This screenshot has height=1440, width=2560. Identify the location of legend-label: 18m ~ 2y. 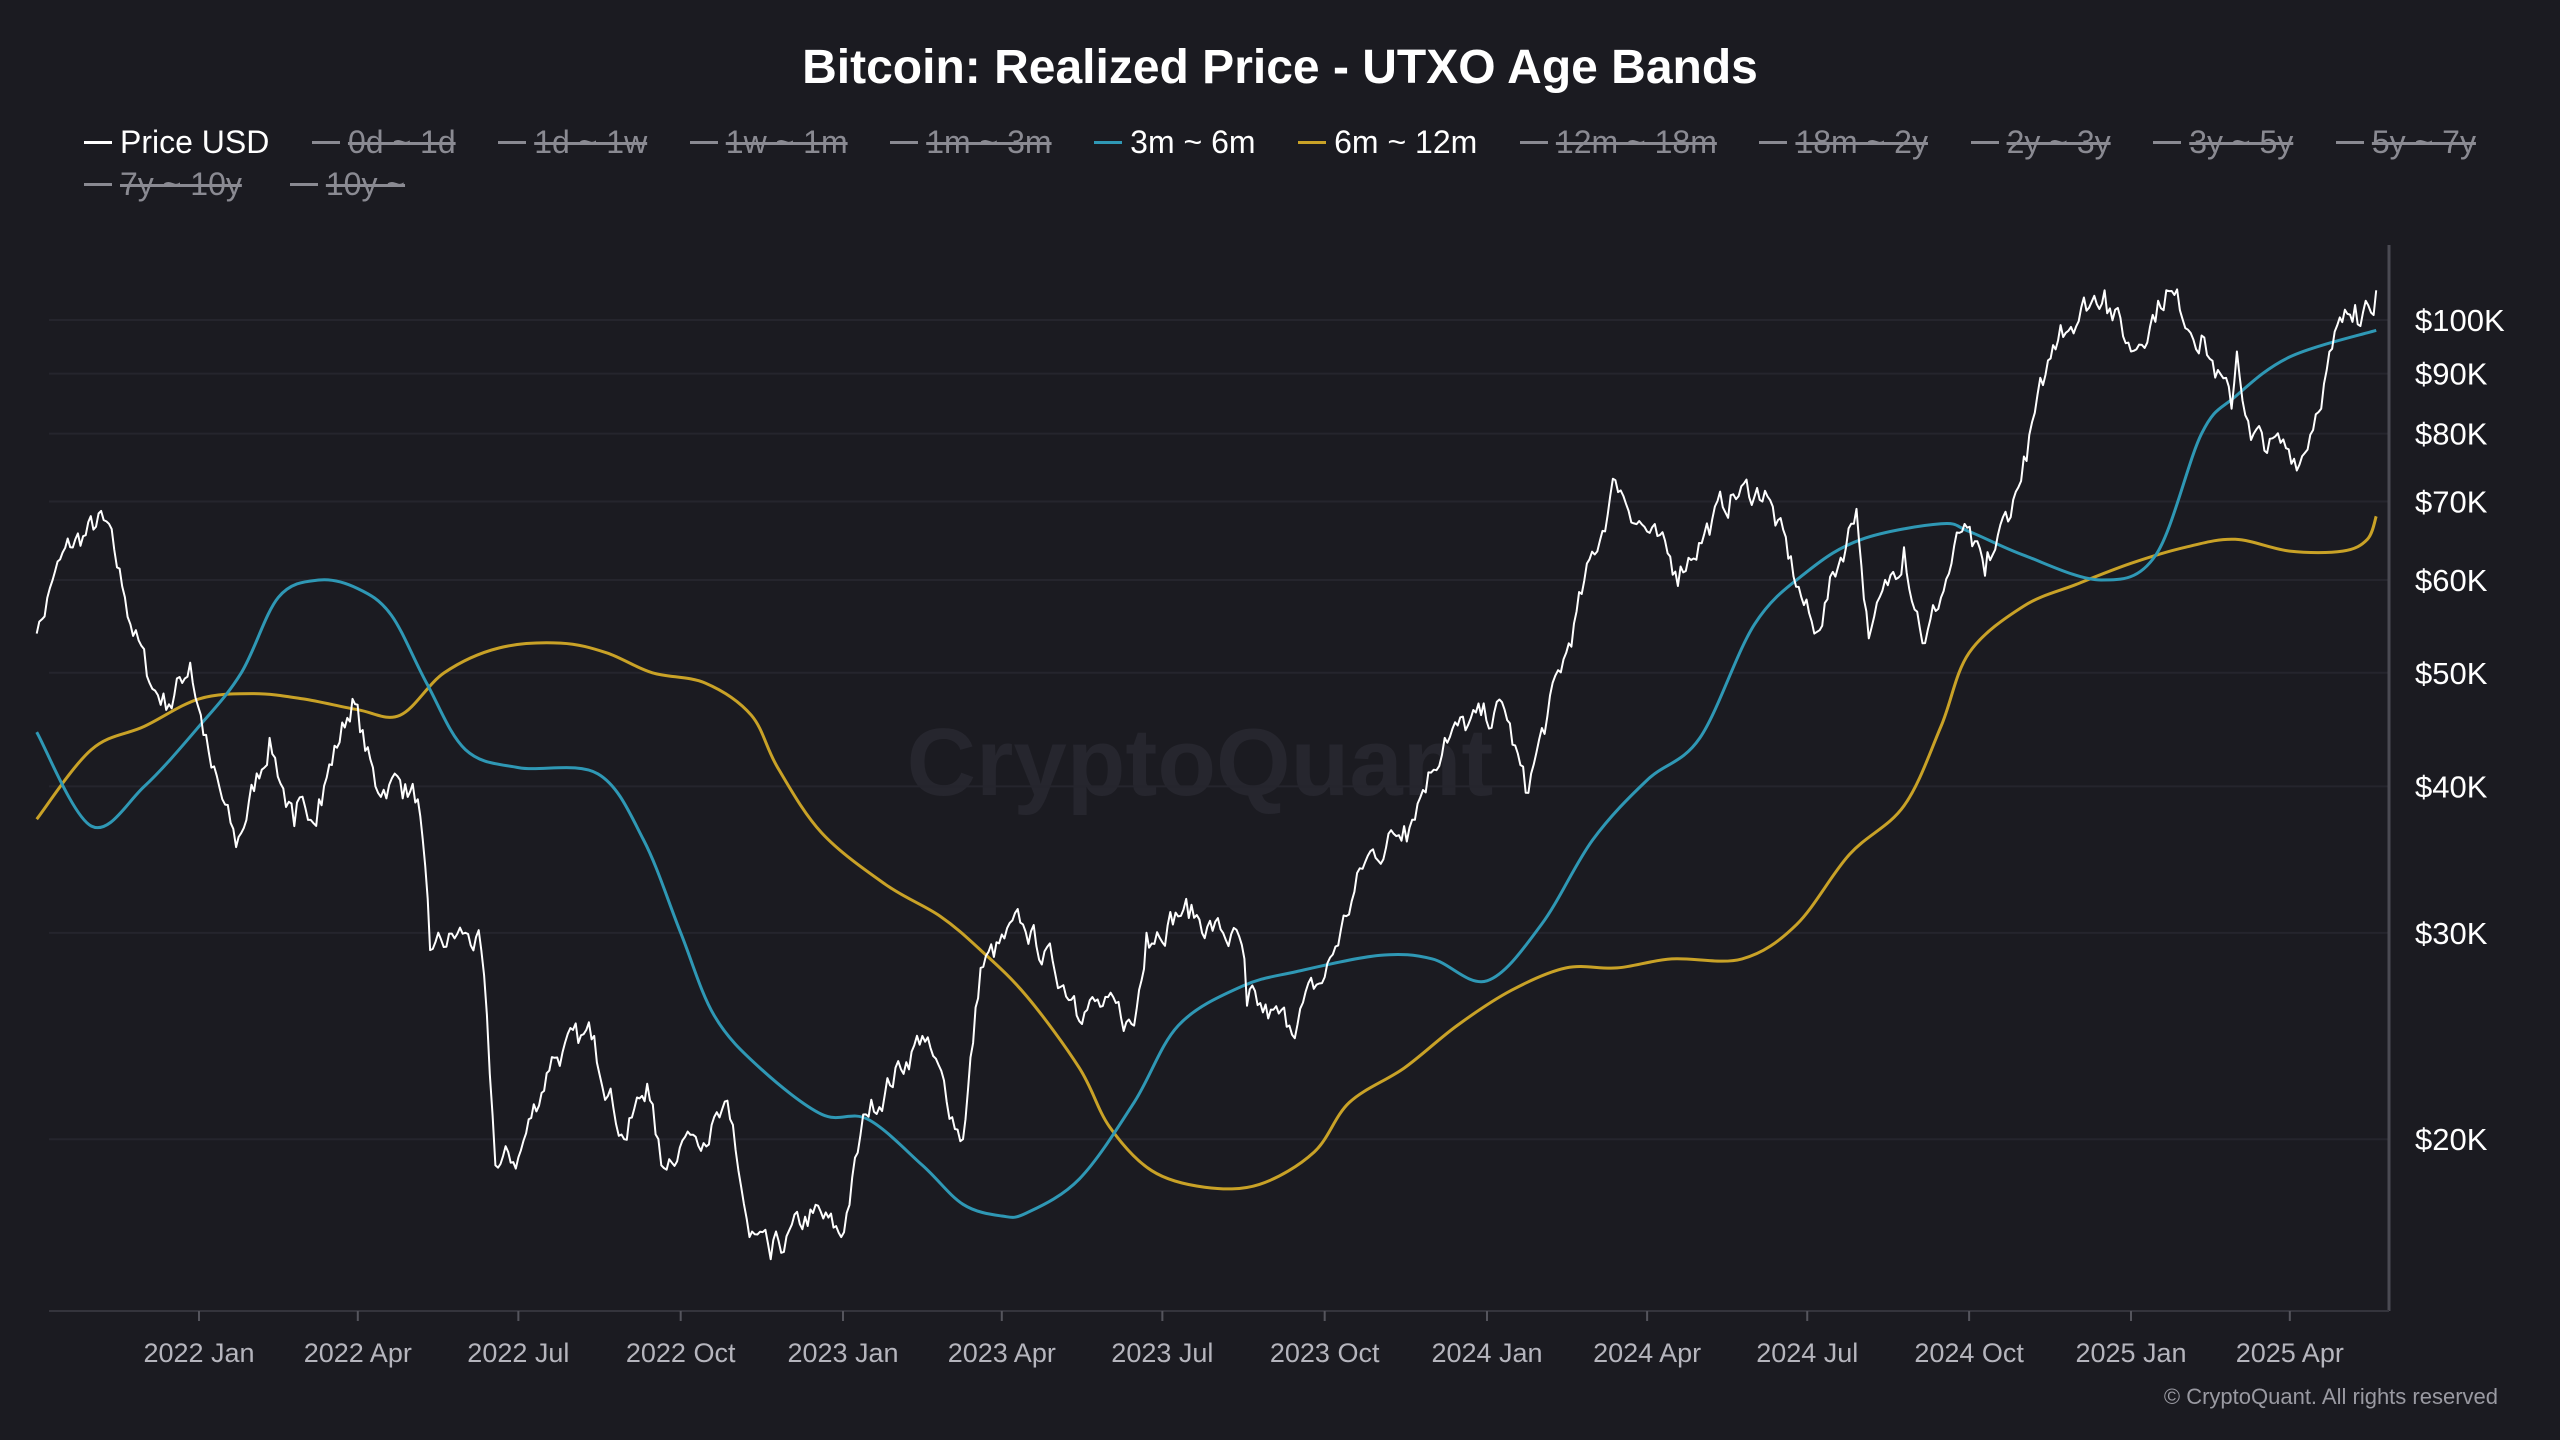
(1861, 142).